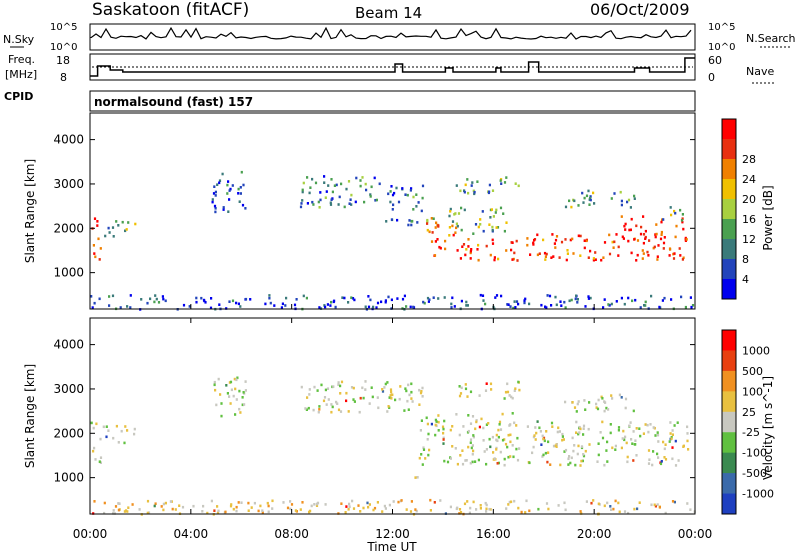  Describe the element at coordinates (68, 228) in the screenshot. I see `y-tick-label: 2000` at that location.